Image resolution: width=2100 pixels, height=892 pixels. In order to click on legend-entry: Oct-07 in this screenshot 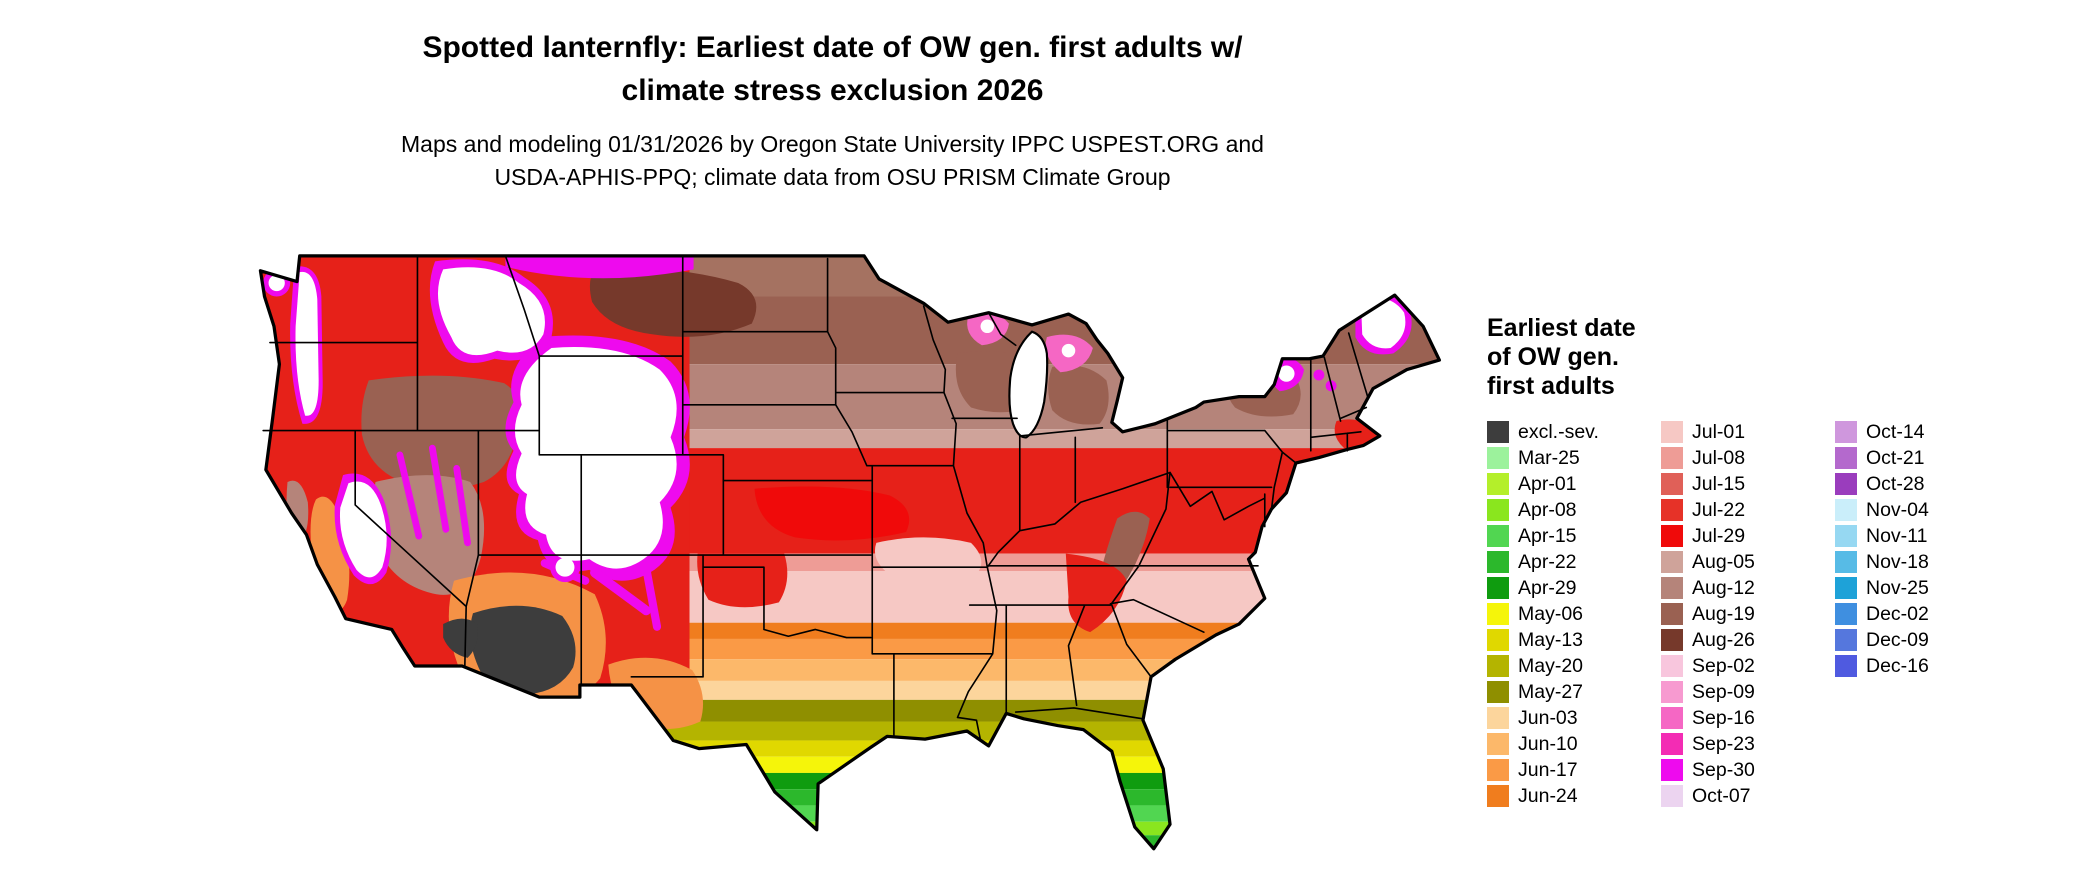, I will do `click(1748, 796)`.